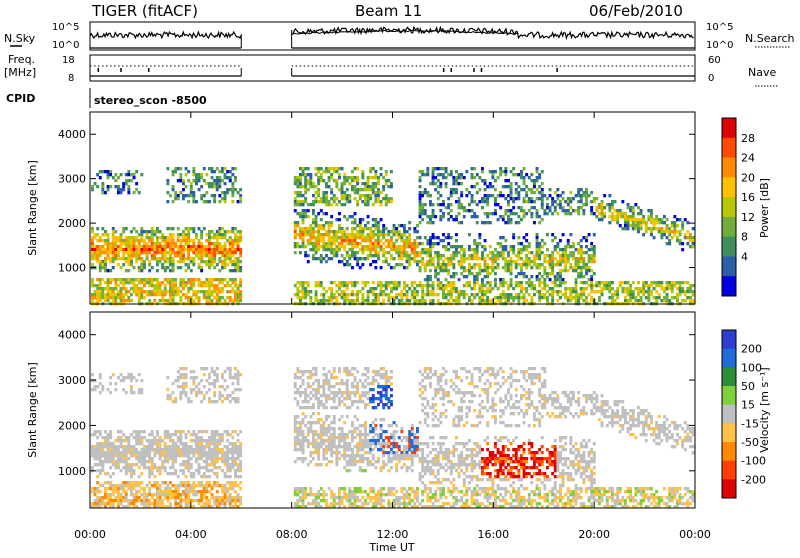 The height and width of the screenshot is (558, 800). What do you see at coordinates (729, 148) in the screenshot?
I see `power-colorbar-swatch` at bounding box center [729, 148].